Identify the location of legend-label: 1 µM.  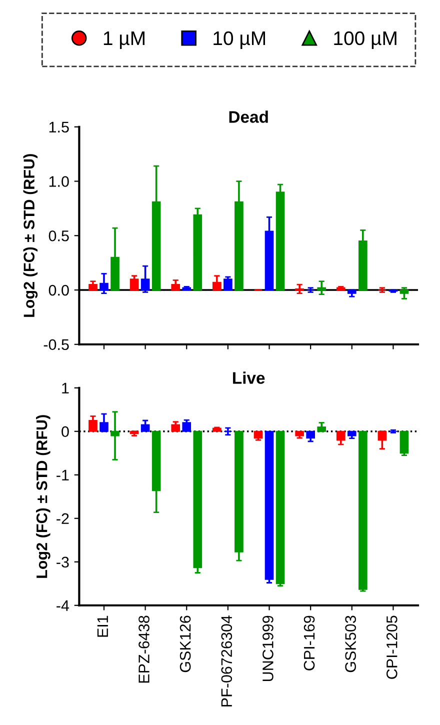
(124, 40).